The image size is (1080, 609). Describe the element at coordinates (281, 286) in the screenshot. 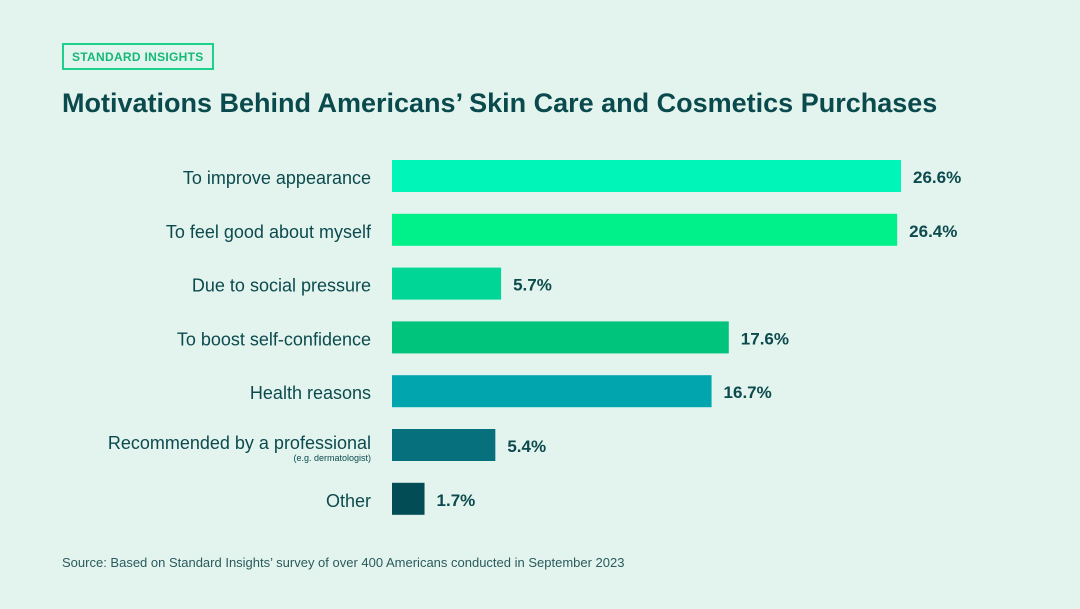

I see `category-label: Due to social pressure` at that location.